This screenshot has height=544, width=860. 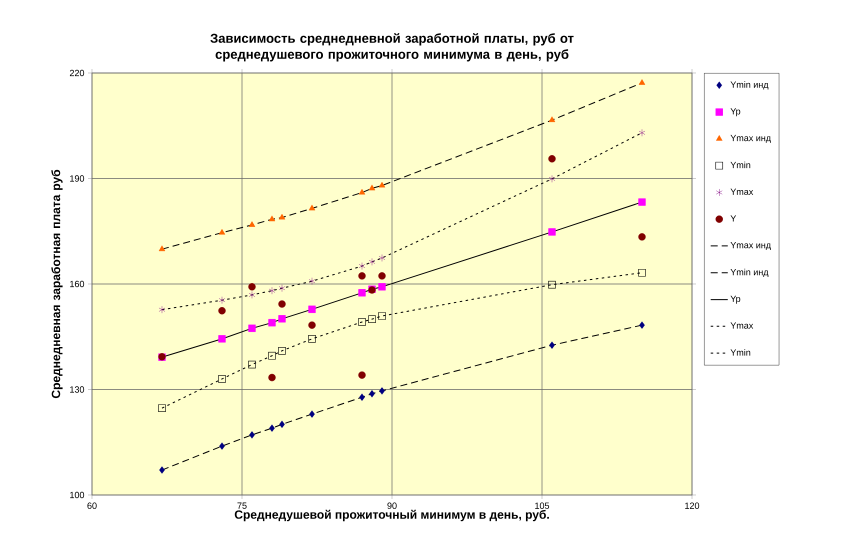 What do you see at coordinates (77, 284) in the screenshot?
I see `y-tick-label: 160` at bounding box center [77, 284].